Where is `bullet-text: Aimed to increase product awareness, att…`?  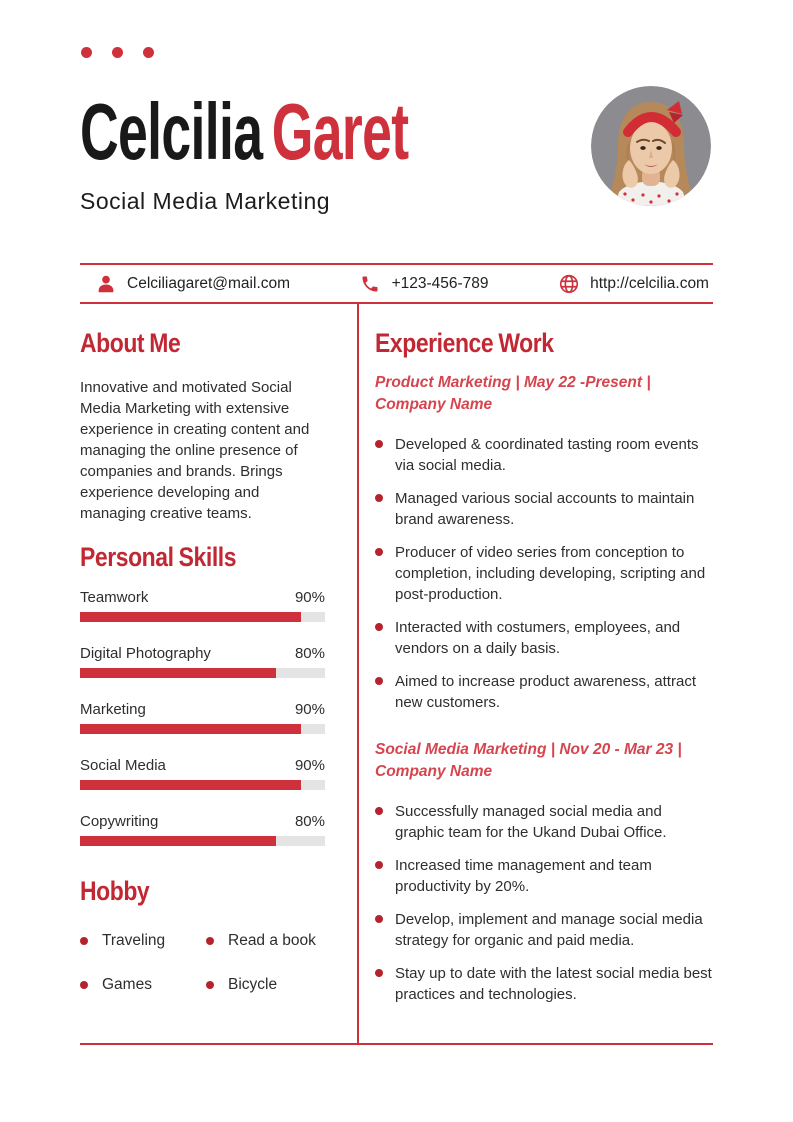
bullet-text: Aimed to increase product awareness, att… is located at coordinates (545, 692).